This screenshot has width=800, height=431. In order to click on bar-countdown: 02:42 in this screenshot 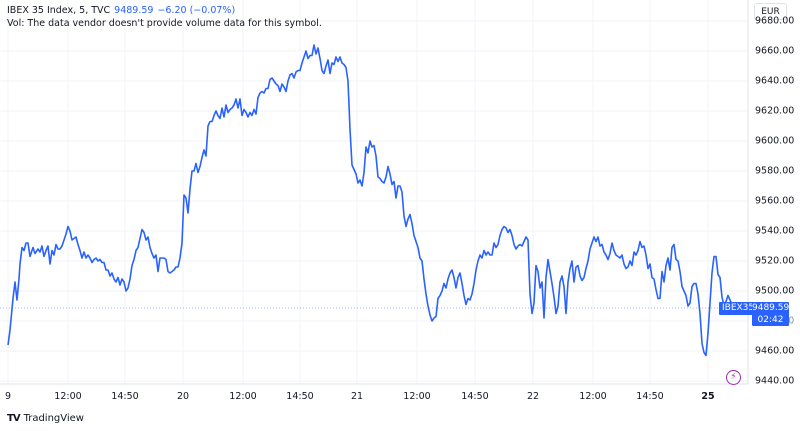, I will do `click(770, 320)`.